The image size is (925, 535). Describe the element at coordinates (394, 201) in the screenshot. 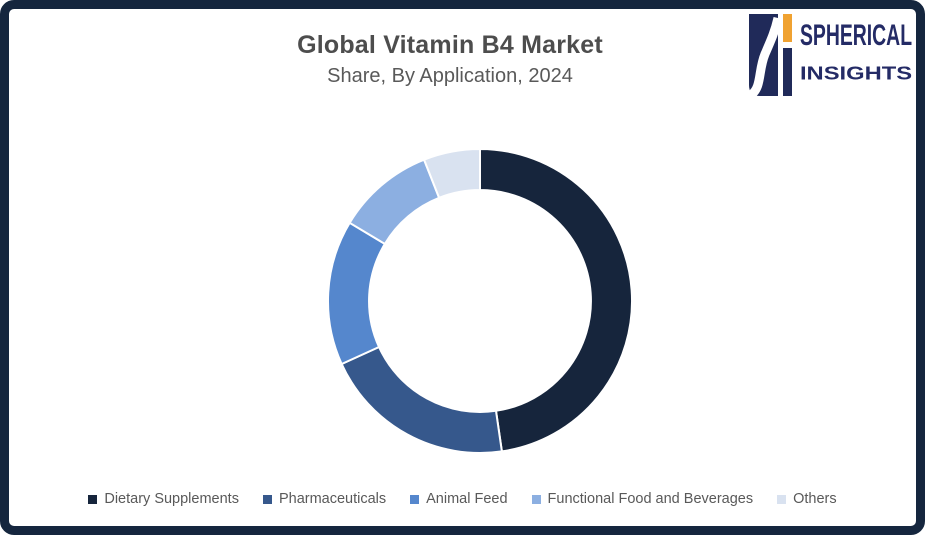

I see `donut-segment-functional-food-and-beverages` at that location.